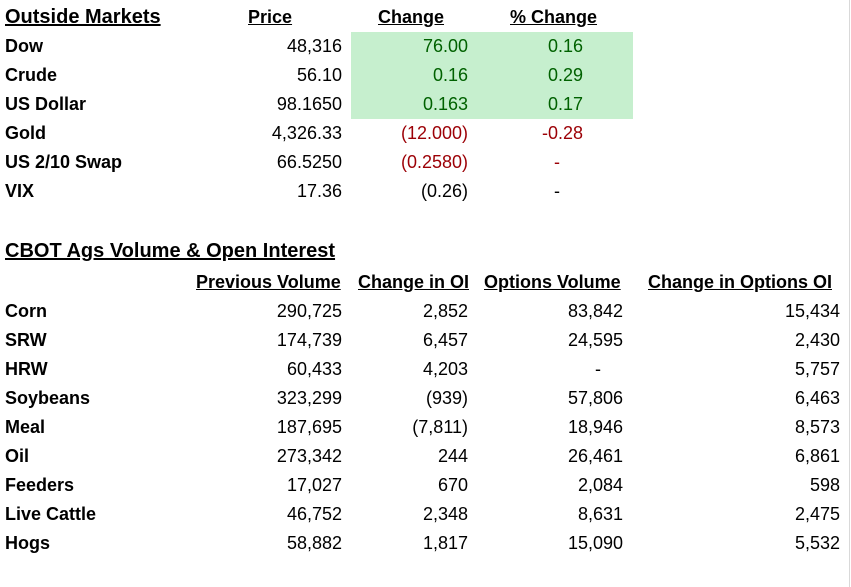  Describe the element at coordinates (598, 369) in the screenshot. I see `options-volume: -` at that location.